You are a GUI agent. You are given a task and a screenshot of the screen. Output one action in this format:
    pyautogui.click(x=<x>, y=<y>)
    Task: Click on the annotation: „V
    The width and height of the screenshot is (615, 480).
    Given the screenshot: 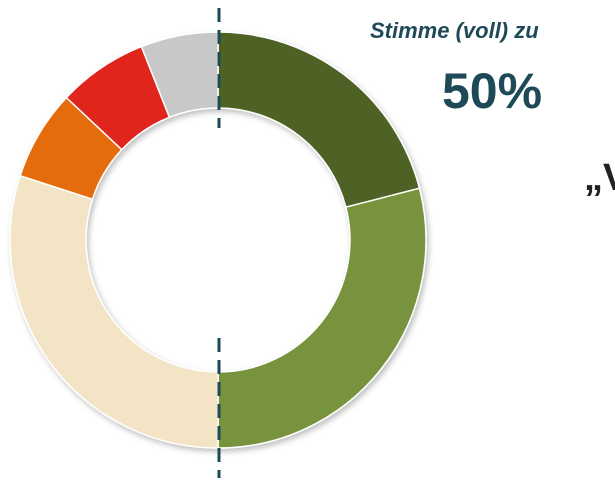 What is the action you would take?
    pyautogui.click(x=599, y=178)
    